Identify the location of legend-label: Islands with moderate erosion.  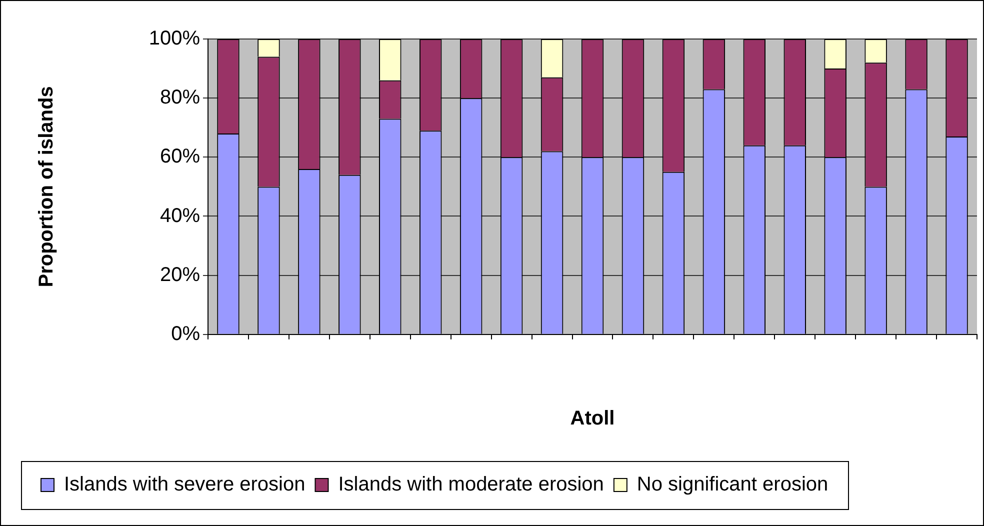
(471, 485).